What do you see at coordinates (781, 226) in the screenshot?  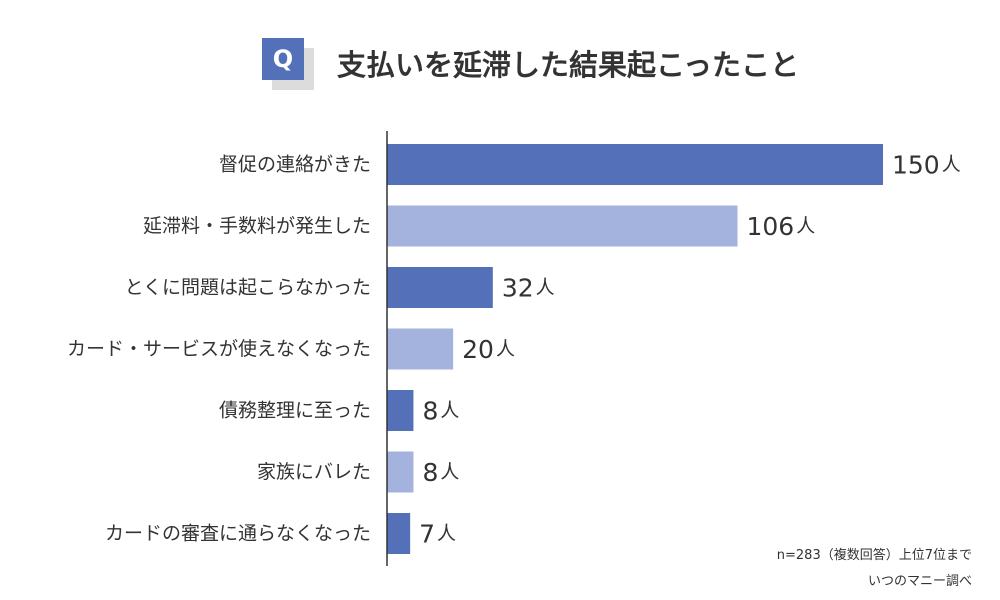 I see `value-label: 106 人` at bounding box center [781, 226].